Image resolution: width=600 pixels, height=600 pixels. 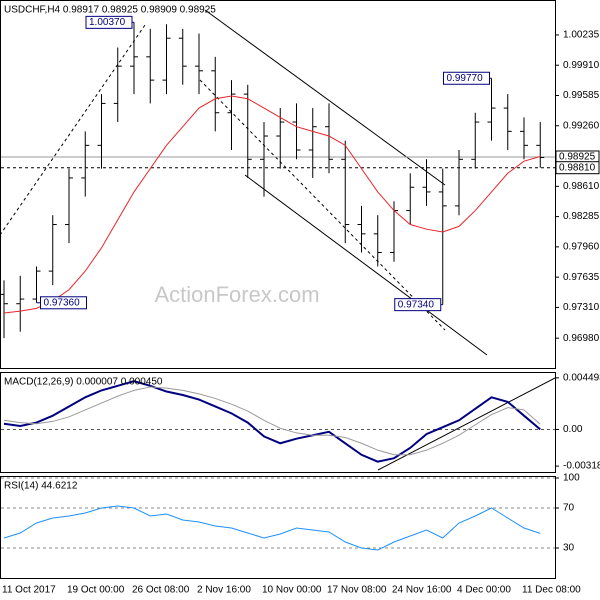 I want to click on y-tick-label: 0.99585, so click(x=581, y=95).